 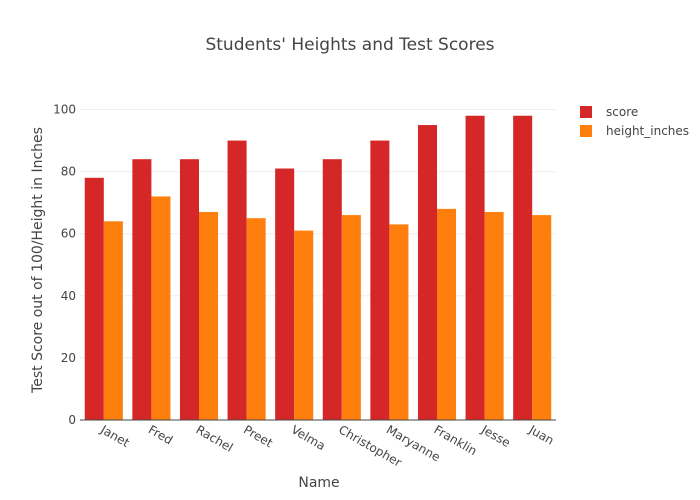 I want to click on y-tick-label: 20, so click(x=68, y=358).